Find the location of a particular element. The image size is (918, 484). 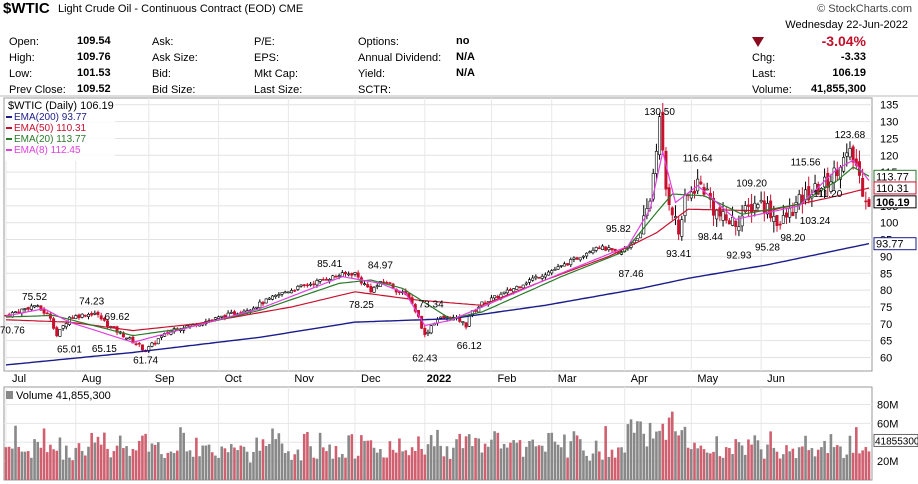

legend-title: $WTIC (Daily) 106.19 is located at coordinates (61, 106).